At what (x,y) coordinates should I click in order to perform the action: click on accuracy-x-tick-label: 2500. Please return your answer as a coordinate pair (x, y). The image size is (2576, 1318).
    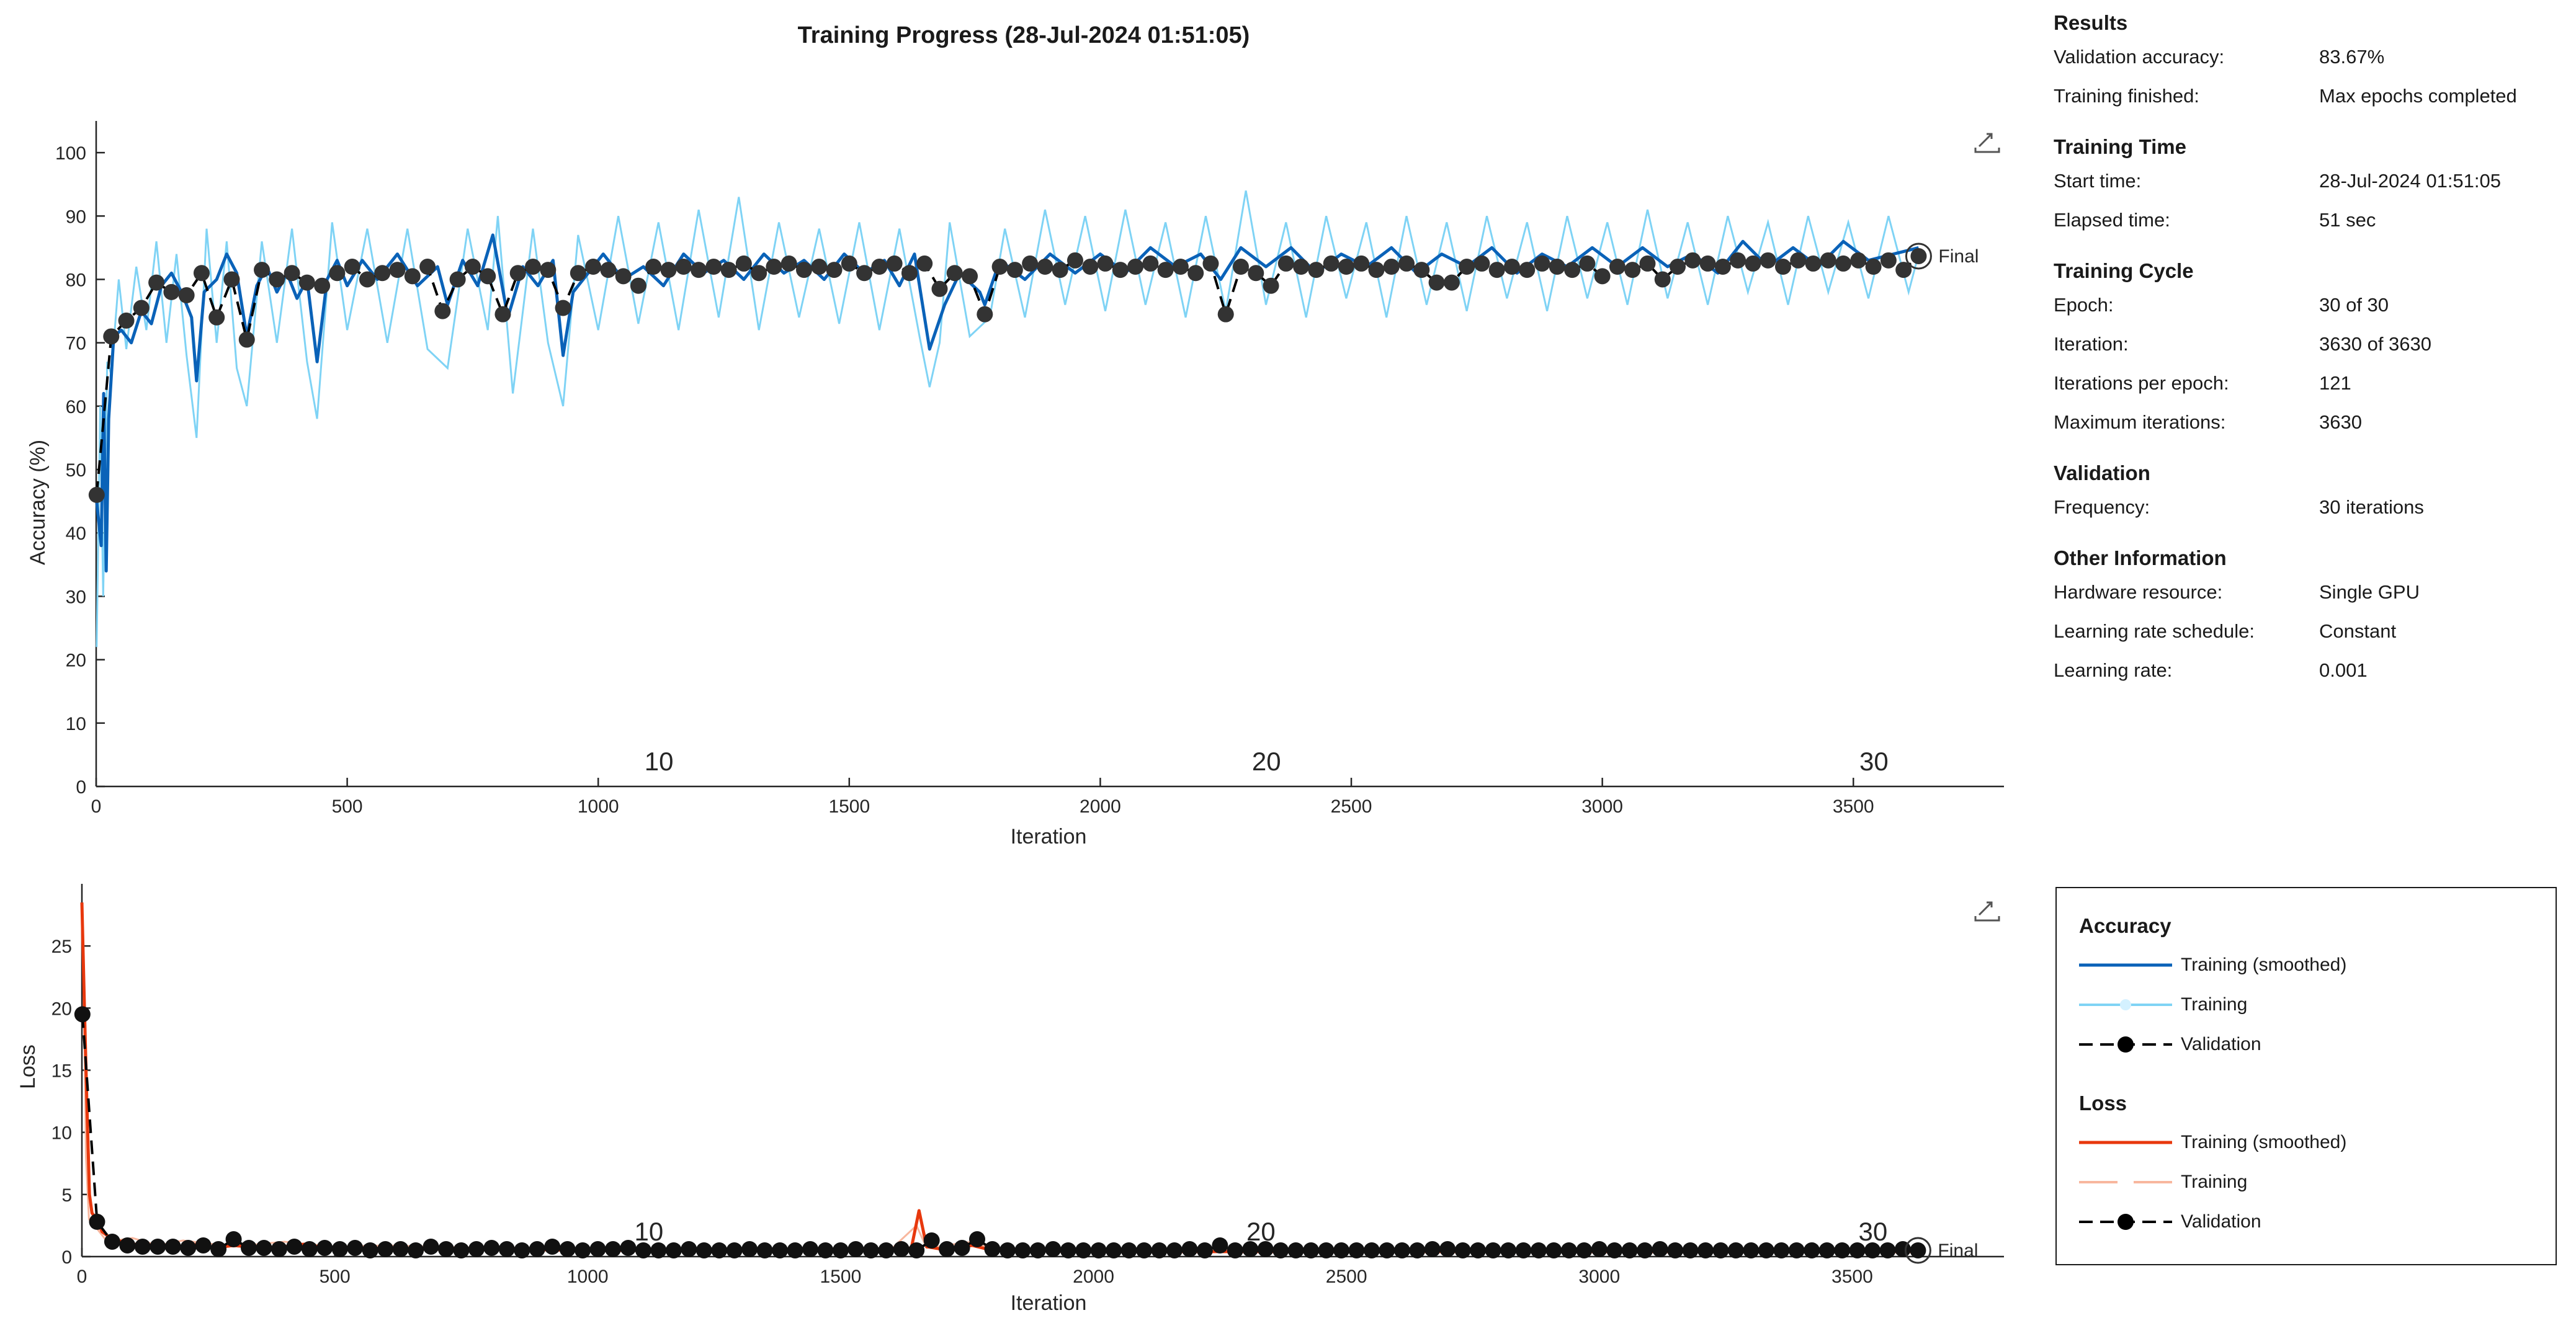
    Looking at the image, I should click on (1351, 807).